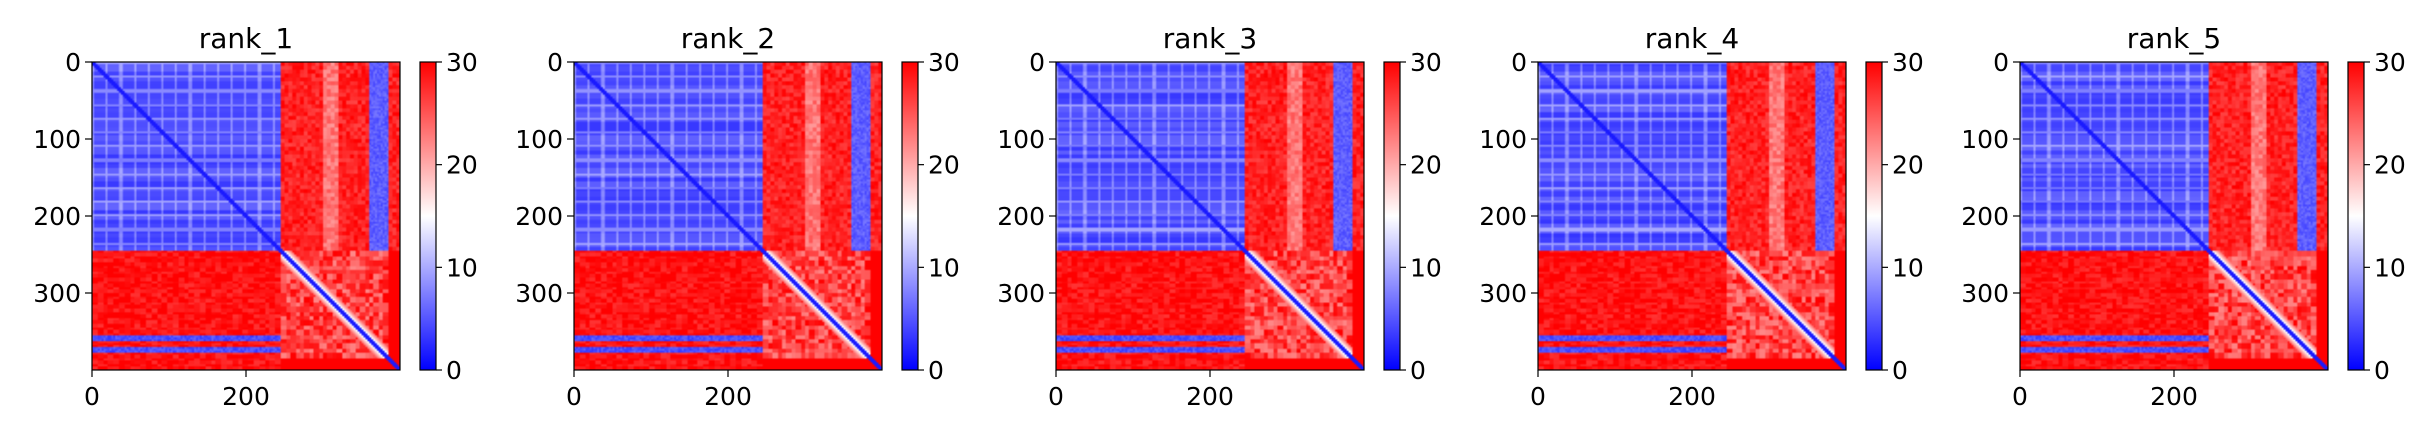 The width and height of the screenshot is (2434, 438). What do you see at coordinates (2174, 38) in the screenshot?
I see `panel-title: rank_5` at bounding box center [2174, 38].